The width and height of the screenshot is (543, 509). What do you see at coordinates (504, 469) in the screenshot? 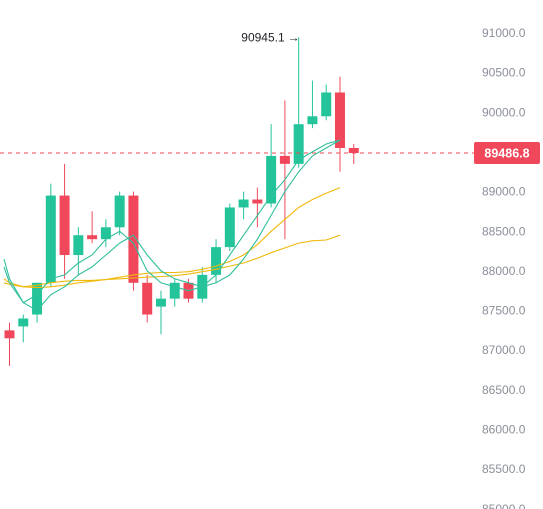
I see `y-tick-label: 85500.0` at bounding box center [504, 469].